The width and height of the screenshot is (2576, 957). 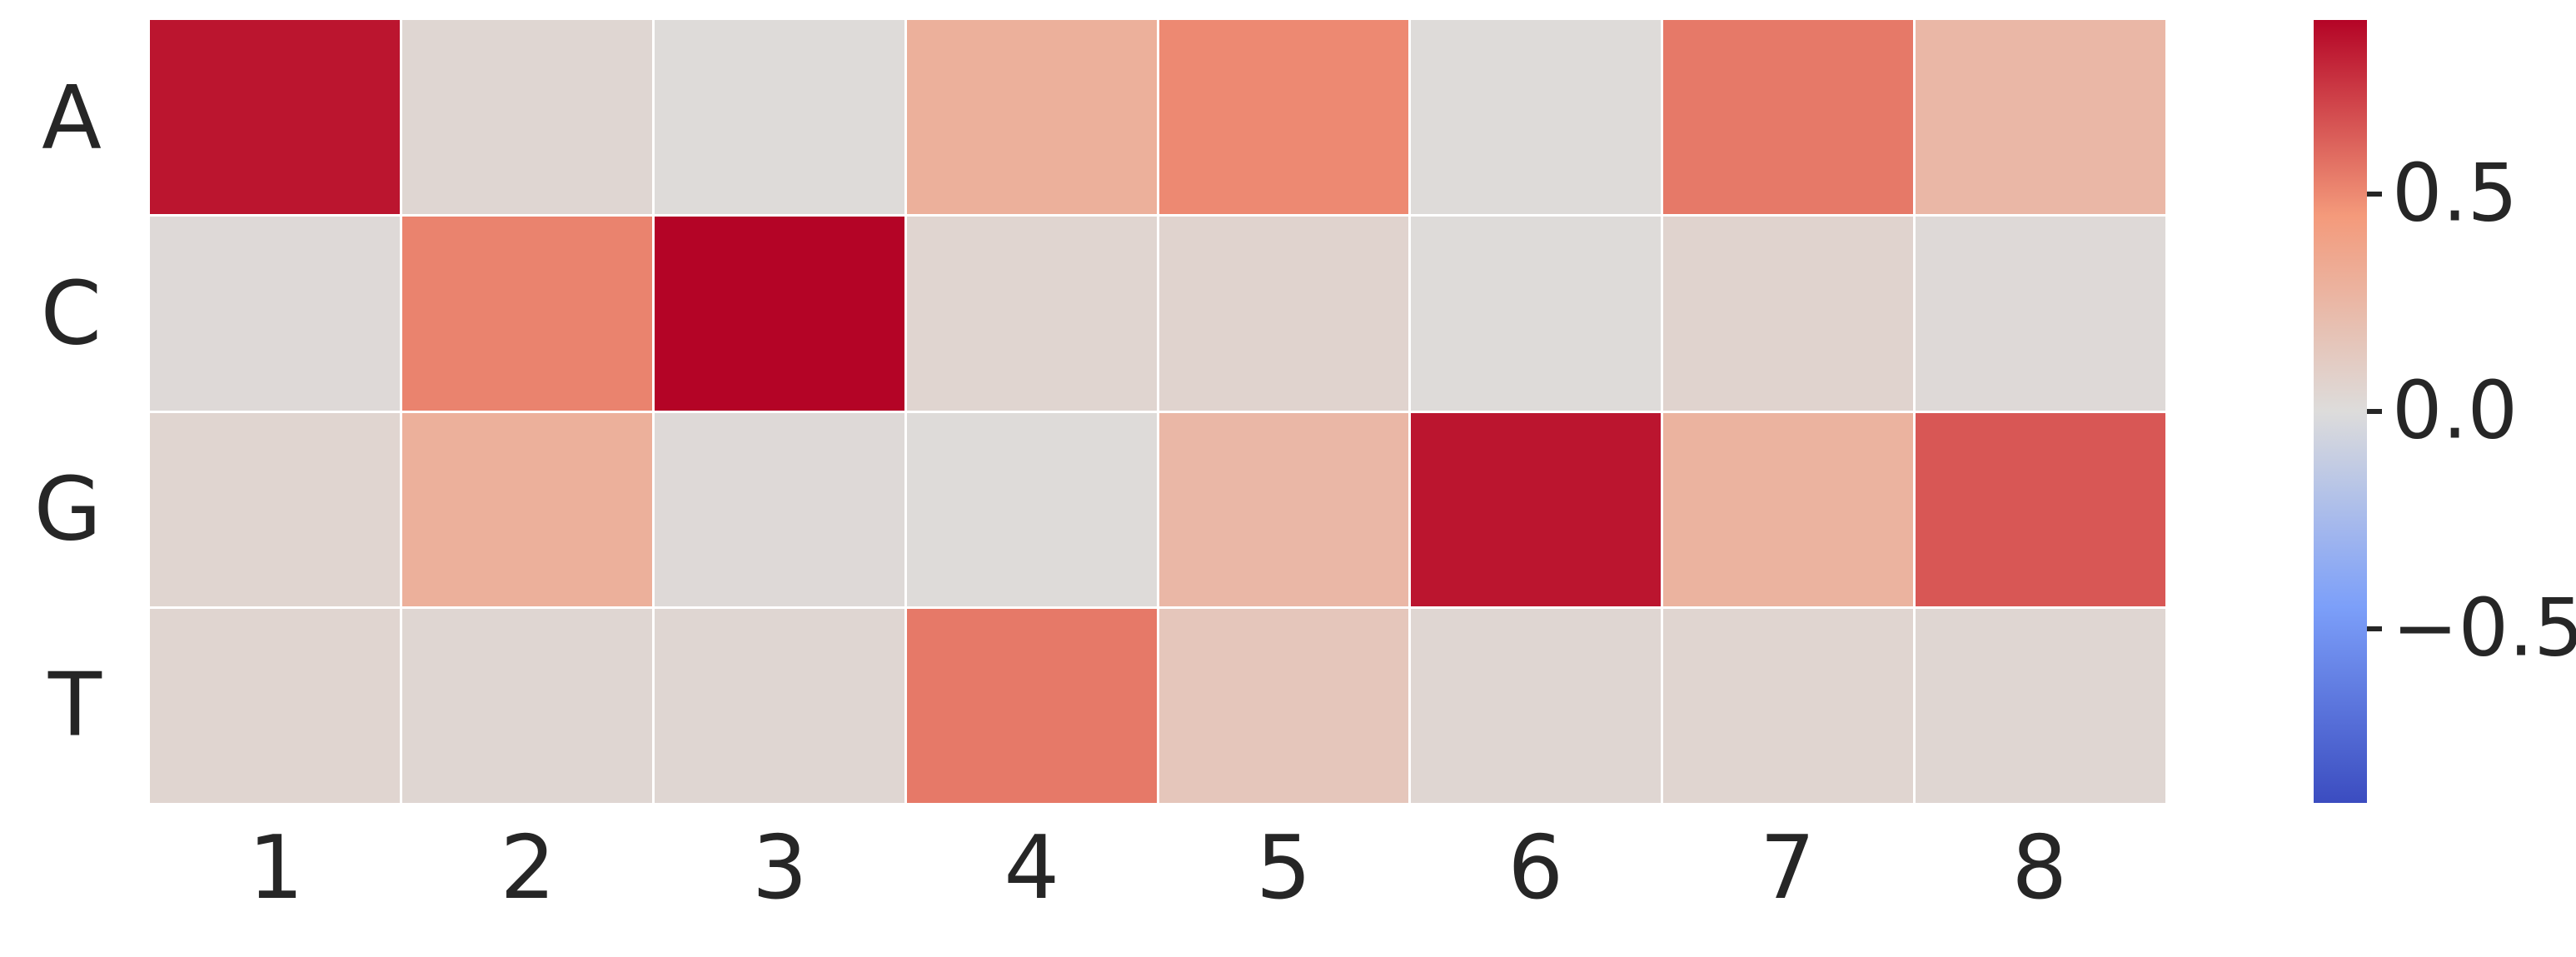 I want to click on row-label-A: A, so click(x=72, y=117).